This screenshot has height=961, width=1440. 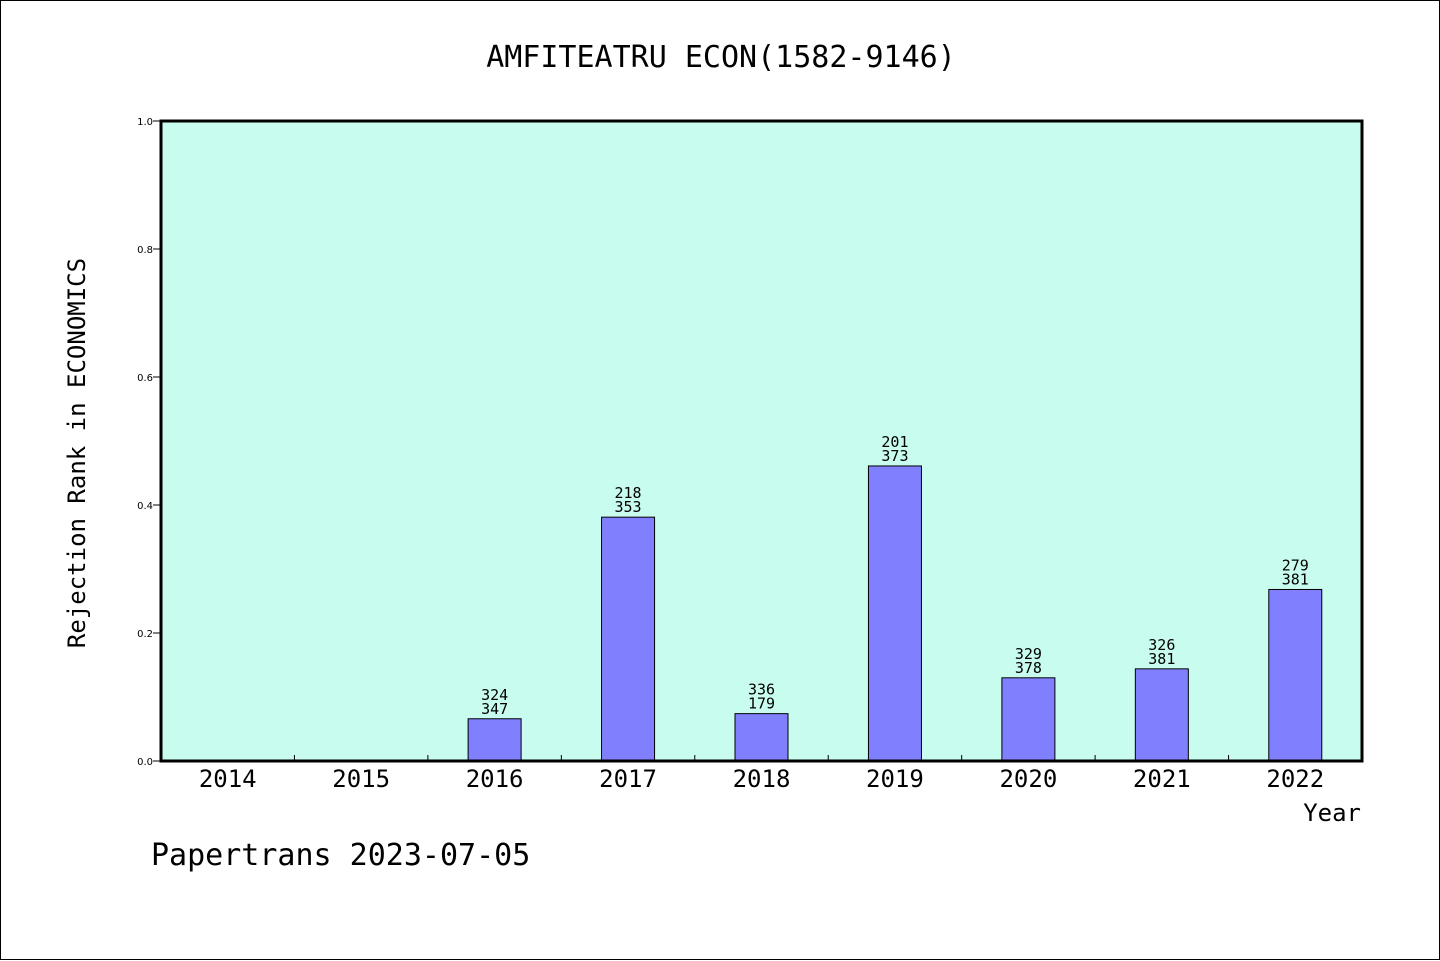 What do you see at coordinates (361, 779) in the screenshot?
I see `x-tick-label: 2015` at bounding box center [361, 779].